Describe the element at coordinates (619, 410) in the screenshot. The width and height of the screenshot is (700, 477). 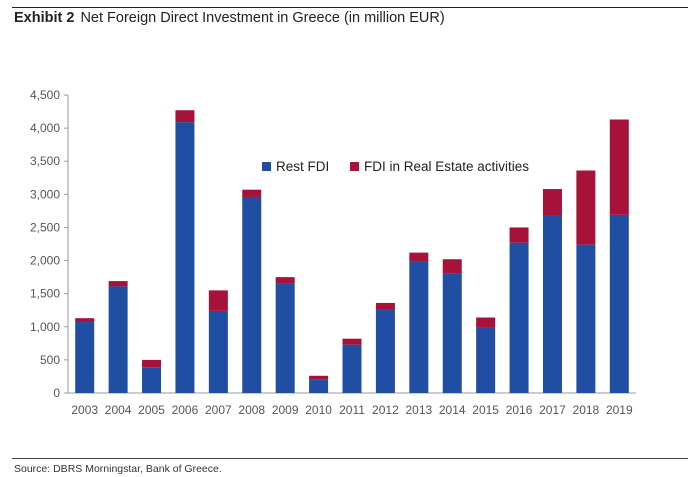
I see `x-tick-label: 2019` at that location.